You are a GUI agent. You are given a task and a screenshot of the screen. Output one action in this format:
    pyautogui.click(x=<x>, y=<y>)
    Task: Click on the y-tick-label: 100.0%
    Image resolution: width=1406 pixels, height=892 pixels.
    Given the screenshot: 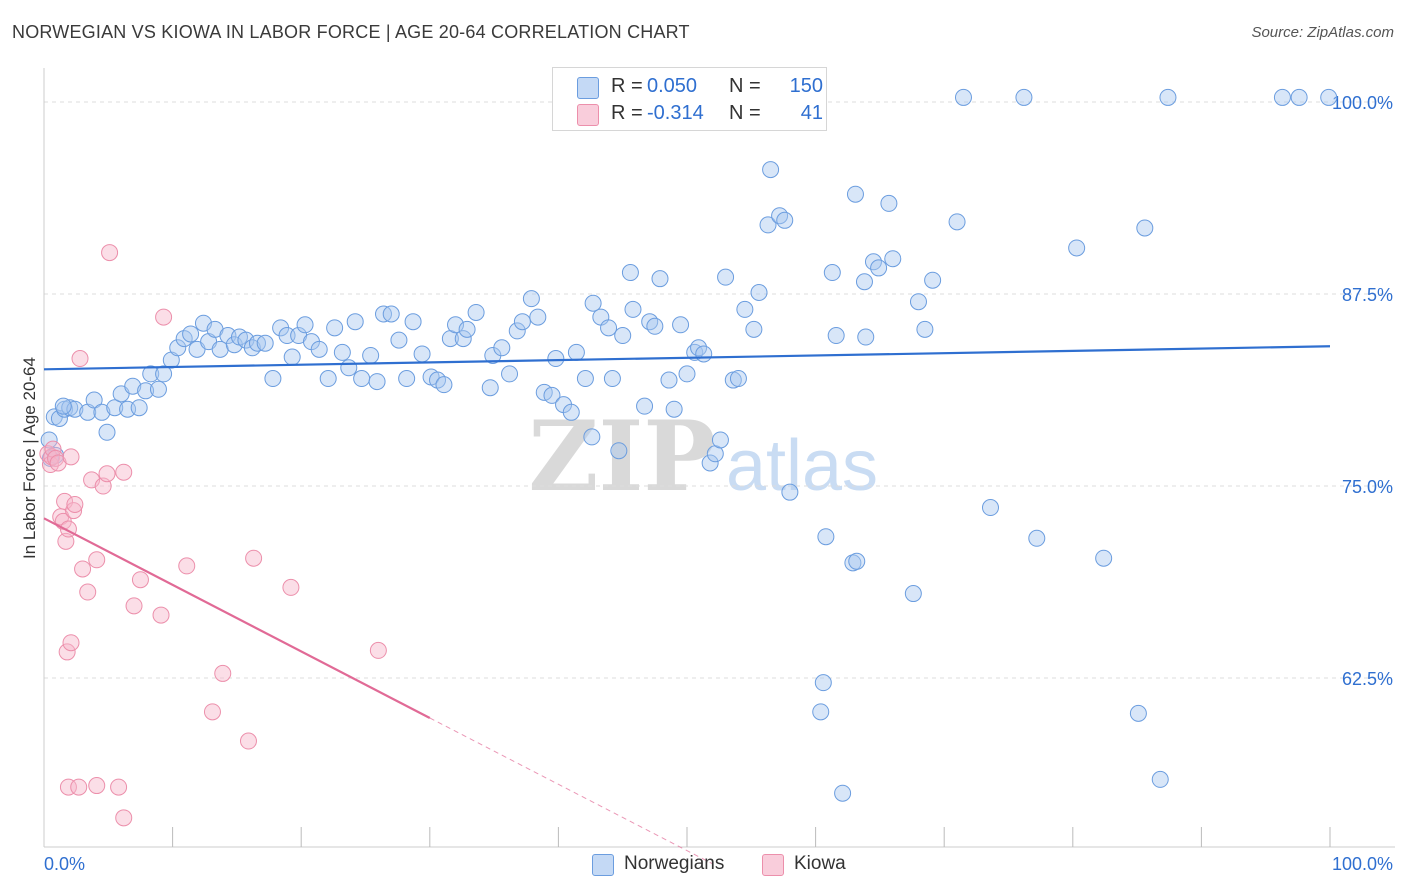 What is the action you would take?
    pyautogui.click(x=1362, y=103)
    